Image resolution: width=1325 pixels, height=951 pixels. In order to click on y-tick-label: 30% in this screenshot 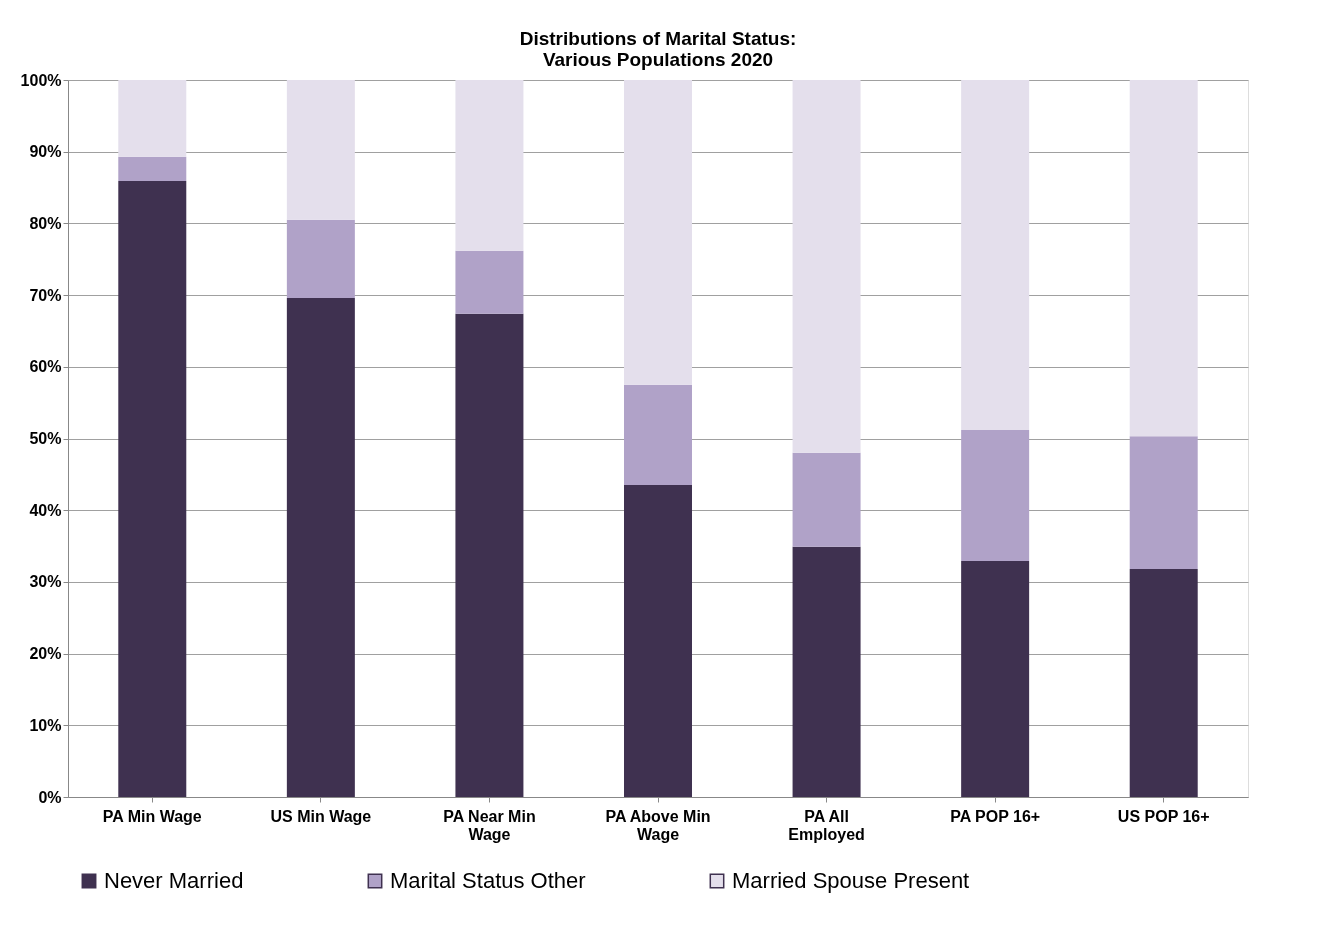, I will do `click(45, 582)`.